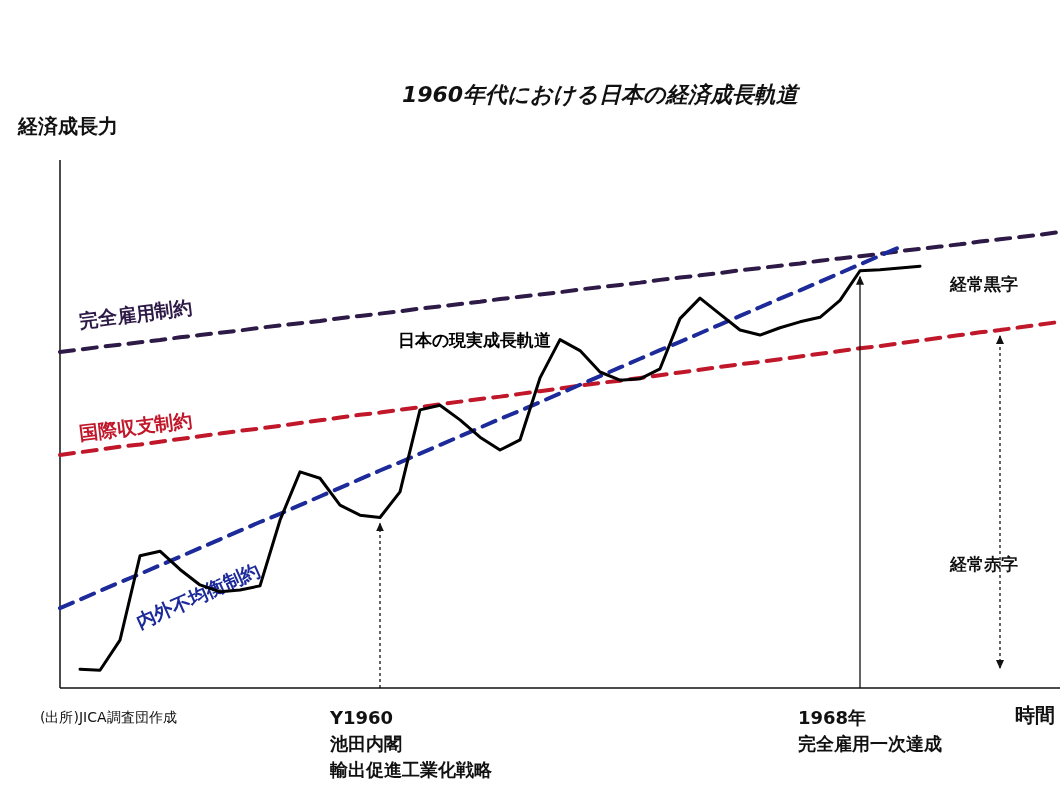  Describe the element at coordinates (411, 769) in the screenshot. I see `text: 輸出促進工業化戦略` at that location.